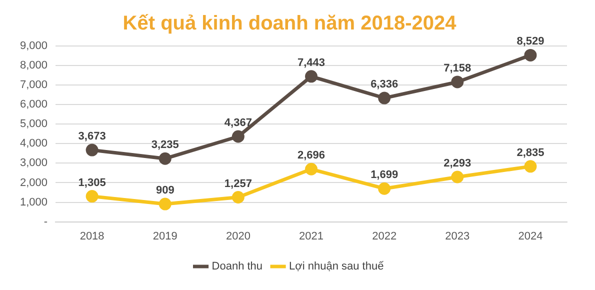 The image size is (595, 290). What do you see at coordinates (165, 145) in the screenshot?
I see `data-label: 3,235` at bounding box center [165, 145].